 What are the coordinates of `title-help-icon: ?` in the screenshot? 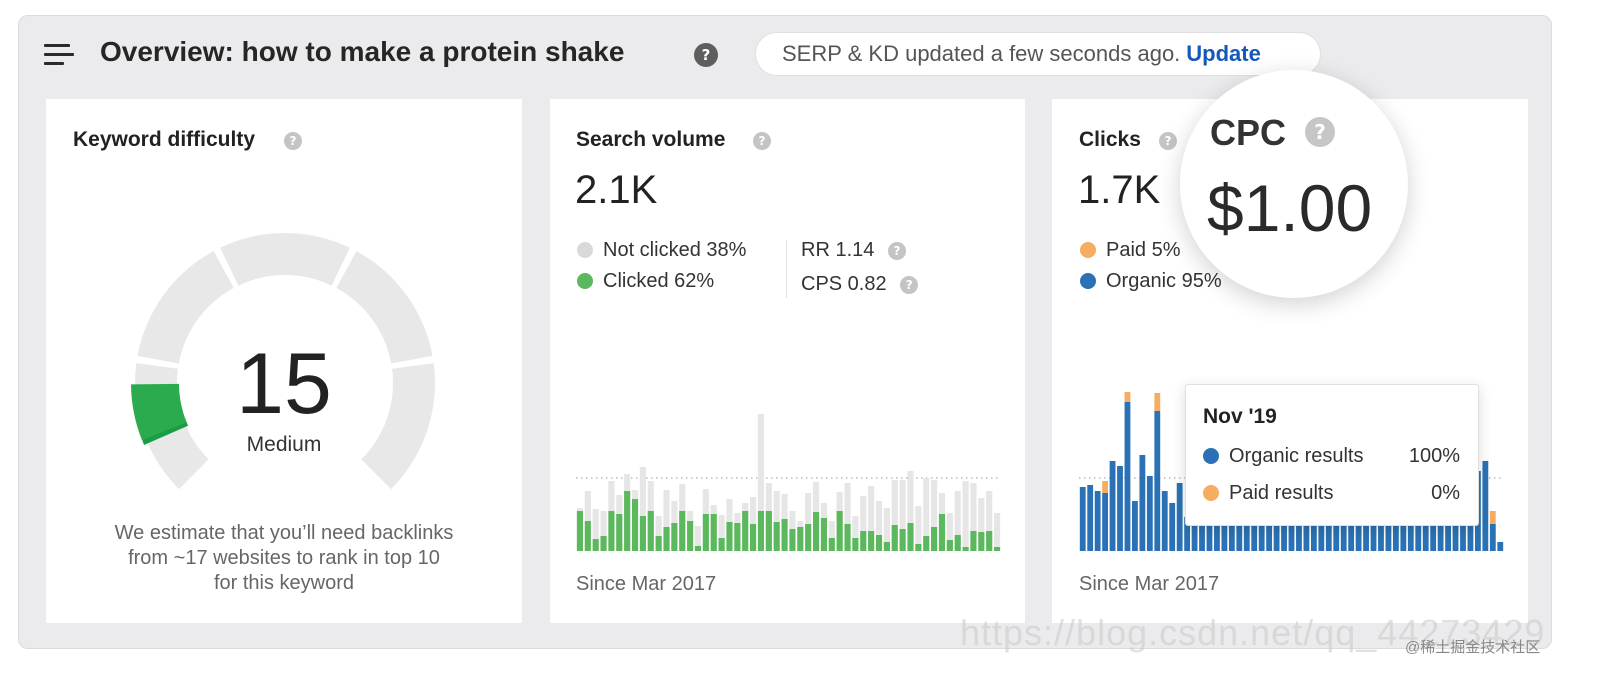 It's located at (706, 55).